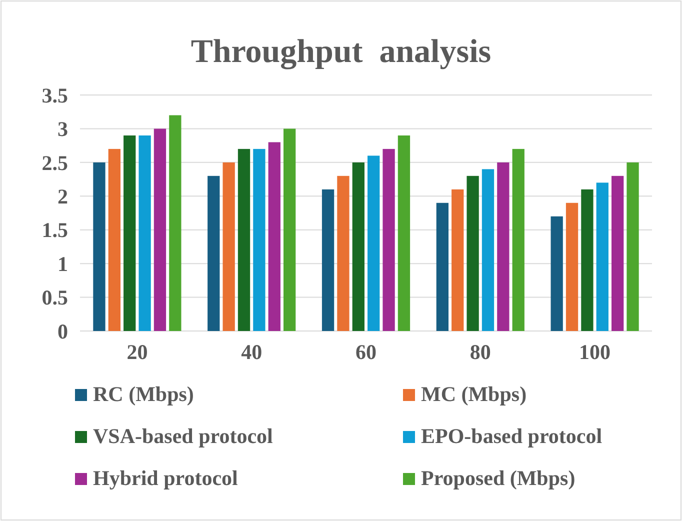 This screenshot has width=682, height=521. Describe the element at coordinates (55, 230) in the screenshot. I see `y-tick-label: 1.5` at that location.